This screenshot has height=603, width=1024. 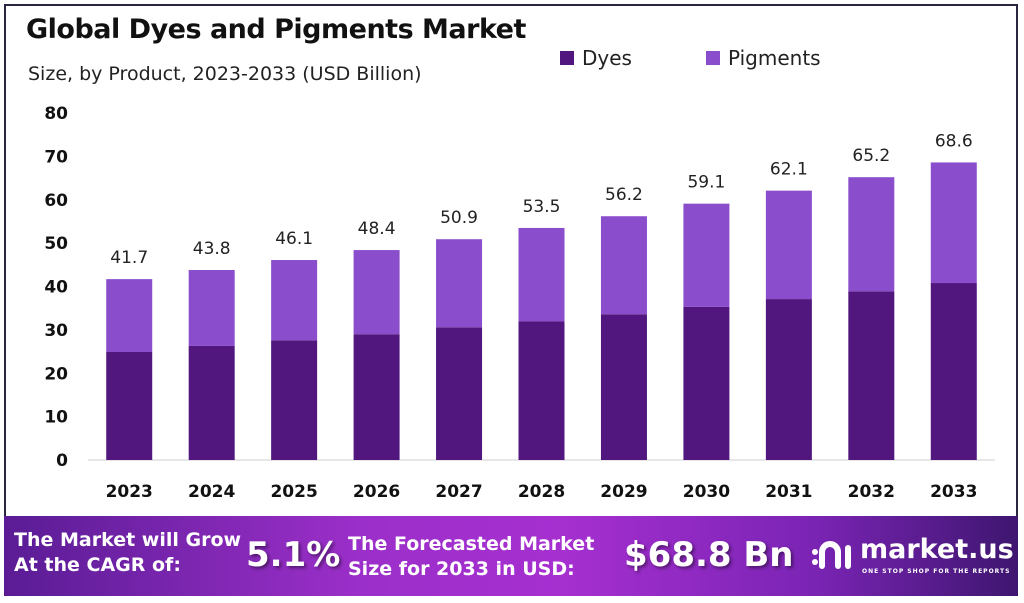 What do you see at coordinates (706, 183) in the screenshot?
I see `total-data-label: 59.1` at bounding box center [706, 183].